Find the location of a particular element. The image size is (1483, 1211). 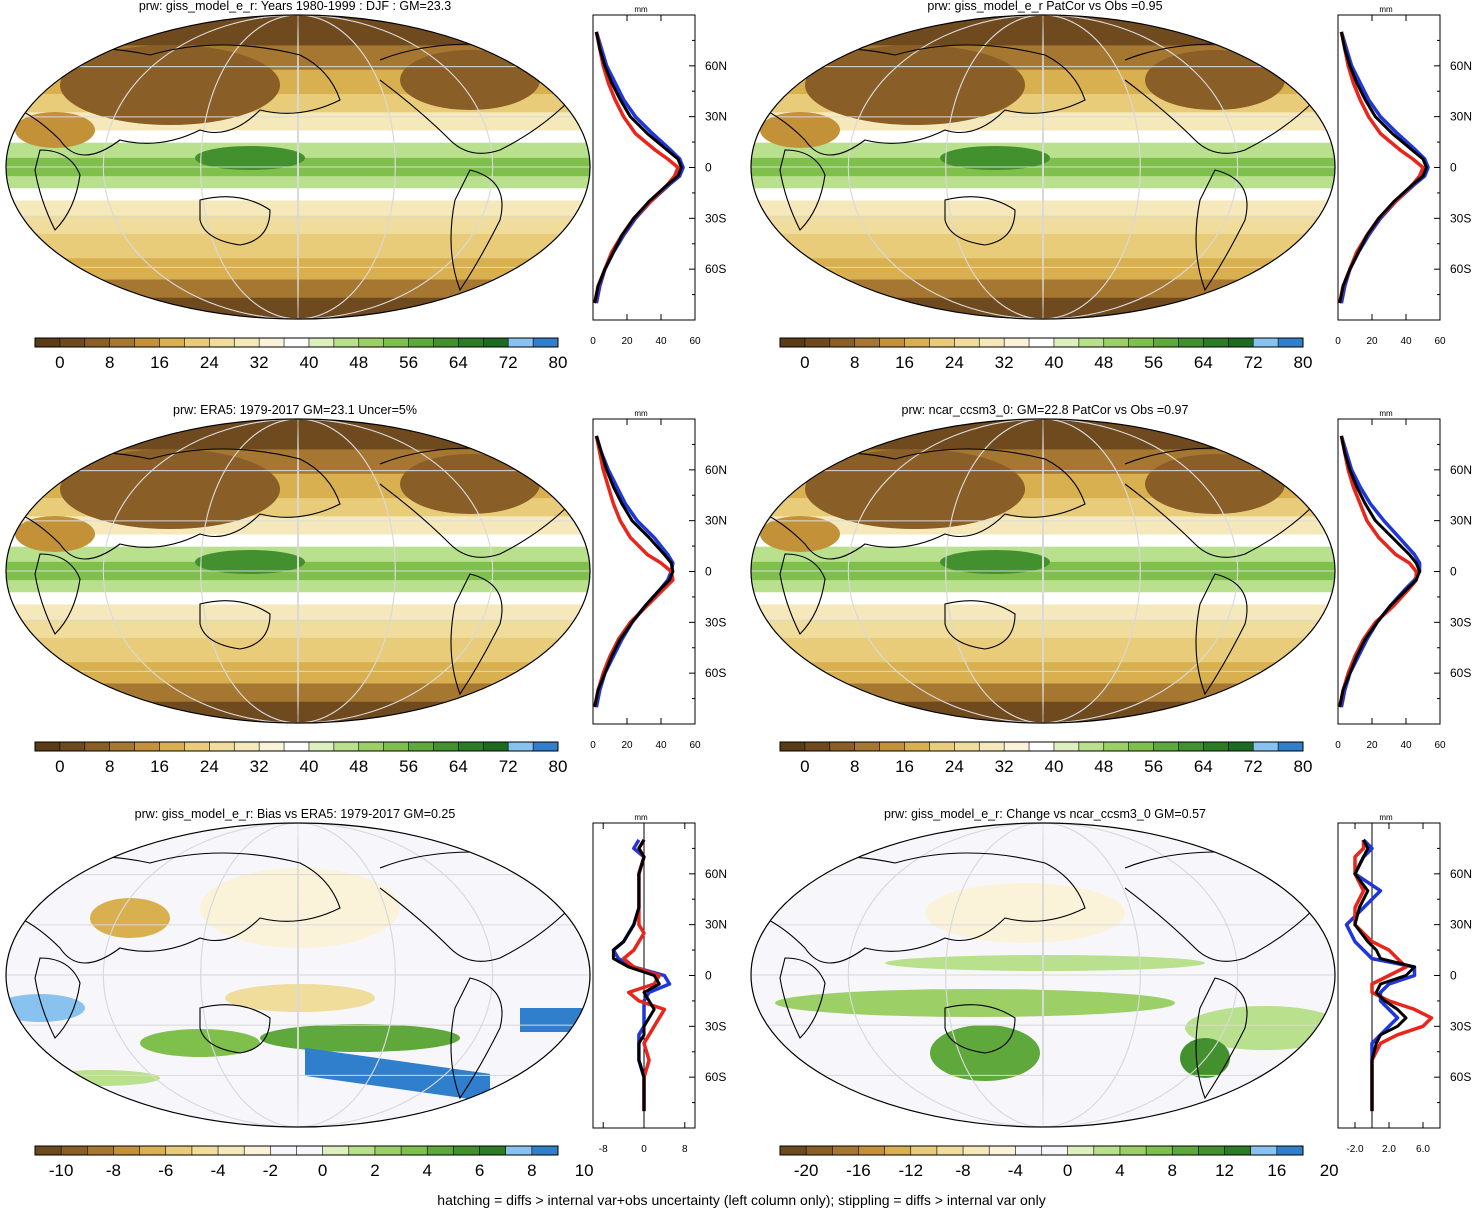

north-america-dry-region is located at coordinates (470, 80).